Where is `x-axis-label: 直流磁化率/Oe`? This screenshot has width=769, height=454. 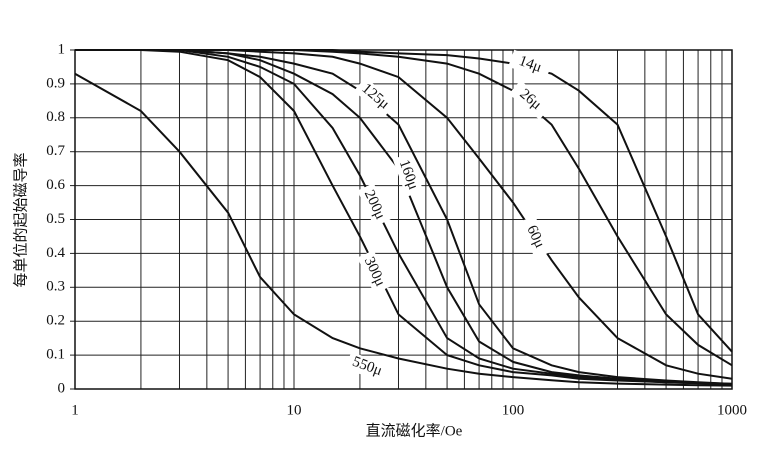
x-axis-label: 直流磁化率/Oe is located at coordinates (414, 430).